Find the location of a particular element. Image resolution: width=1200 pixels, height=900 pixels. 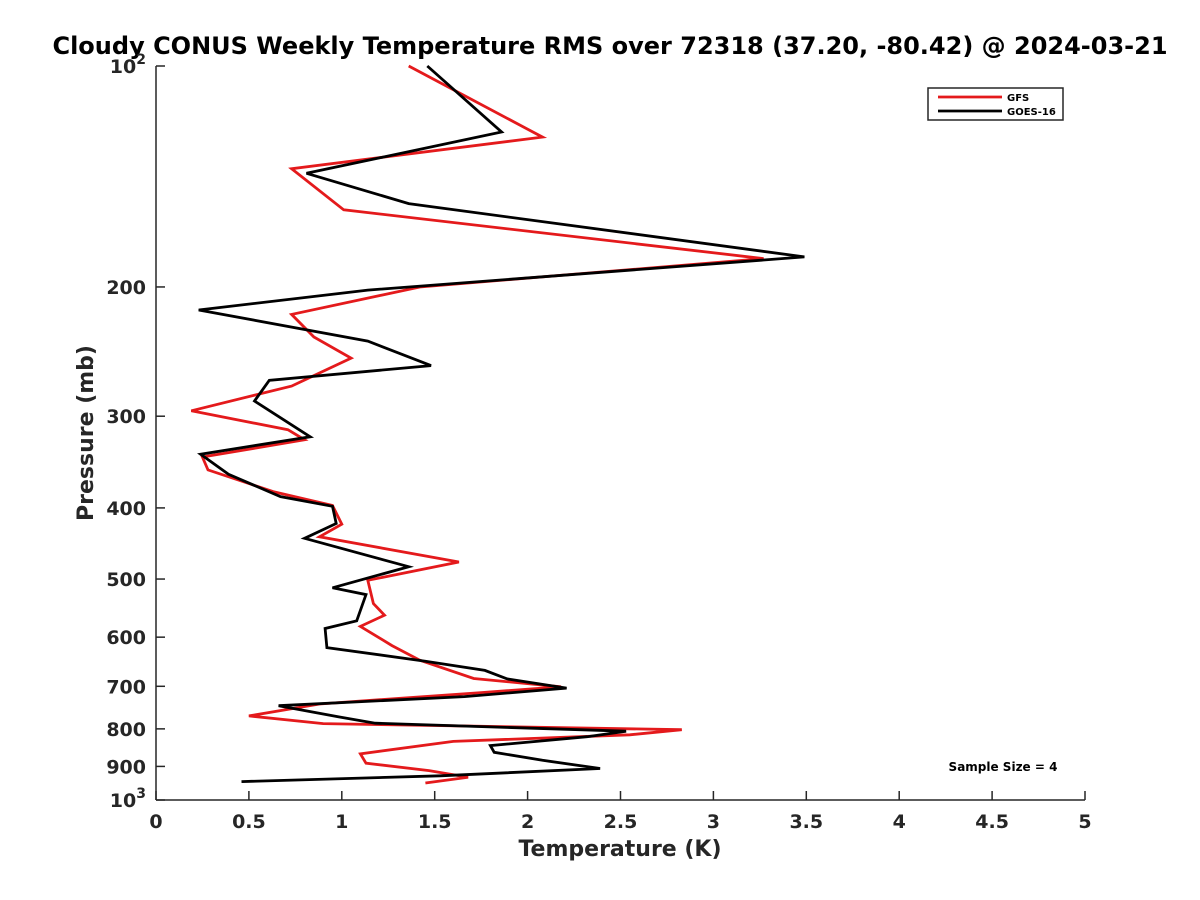

y-axis-label: Pressure (mb) is located at coordinates (86, 433).